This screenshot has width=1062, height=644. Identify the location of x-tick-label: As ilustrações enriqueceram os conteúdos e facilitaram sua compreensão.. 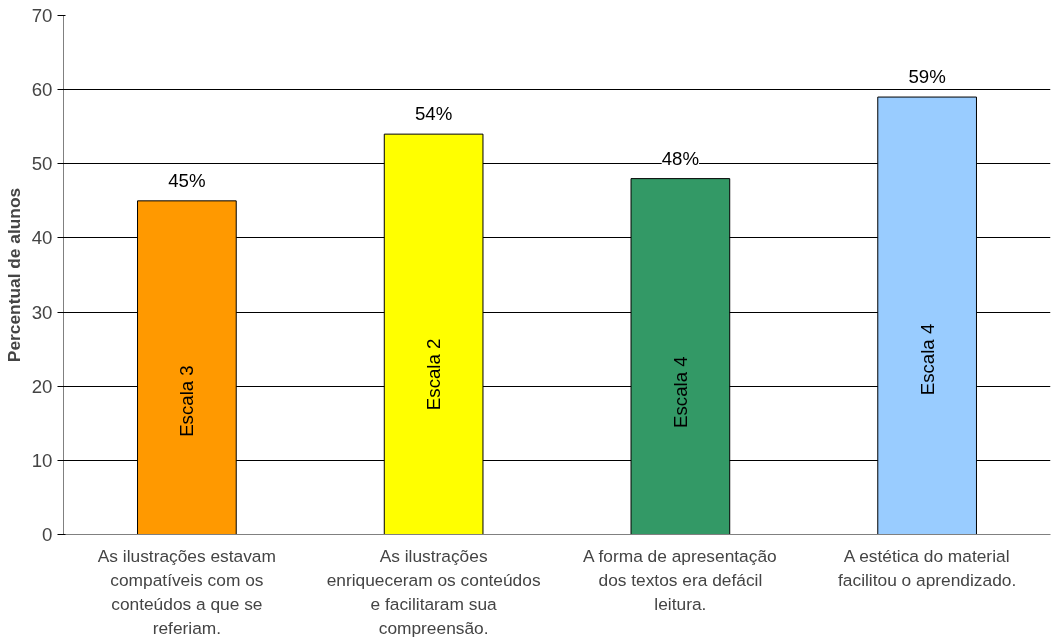
(433, 591).